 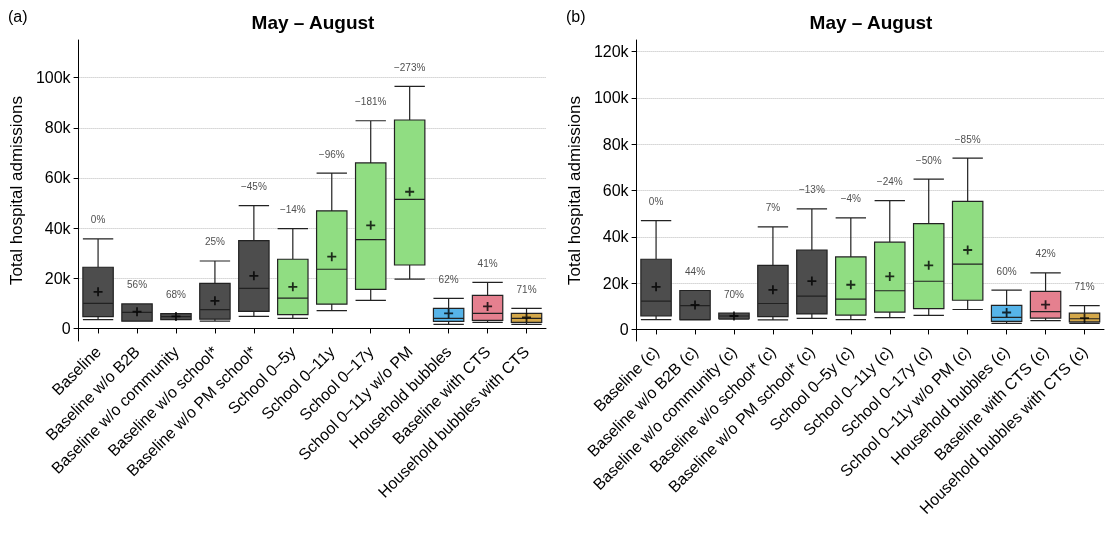 I want to click on text: 60%, so click(x=1006, y=271).